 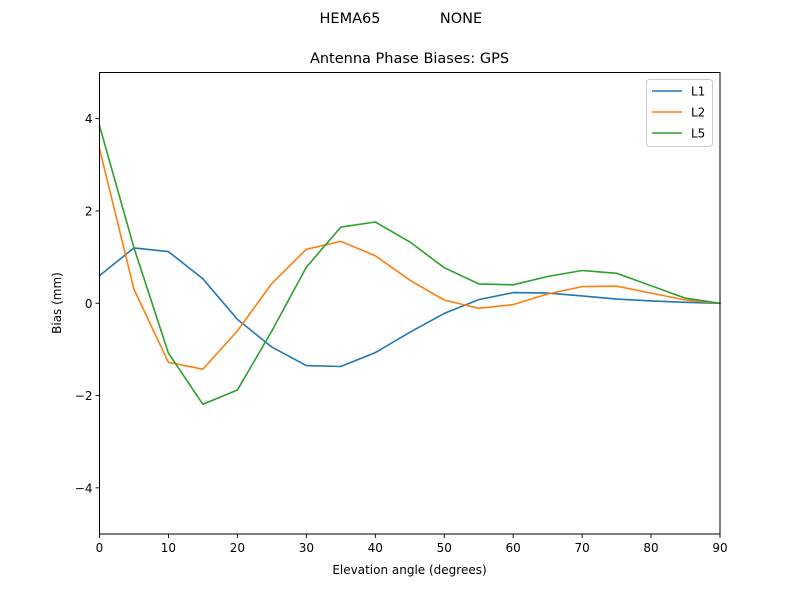 What do you see at coordinates (650, 548) in the screenshot?
I see `x-tick-label: 80` at bounding box center [650, 548].